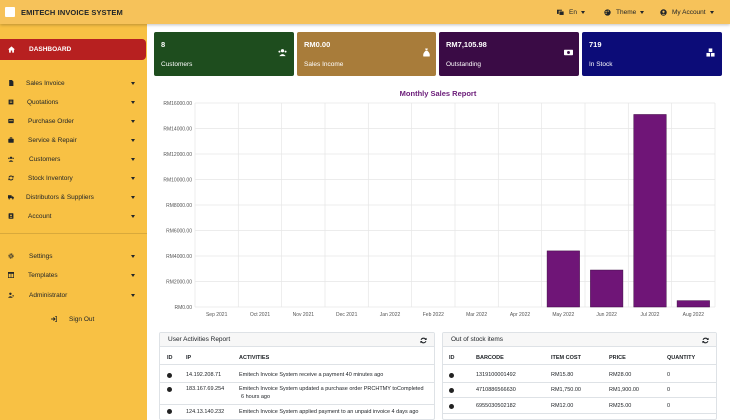  I want to click on logo-icon, so click(10, 12).